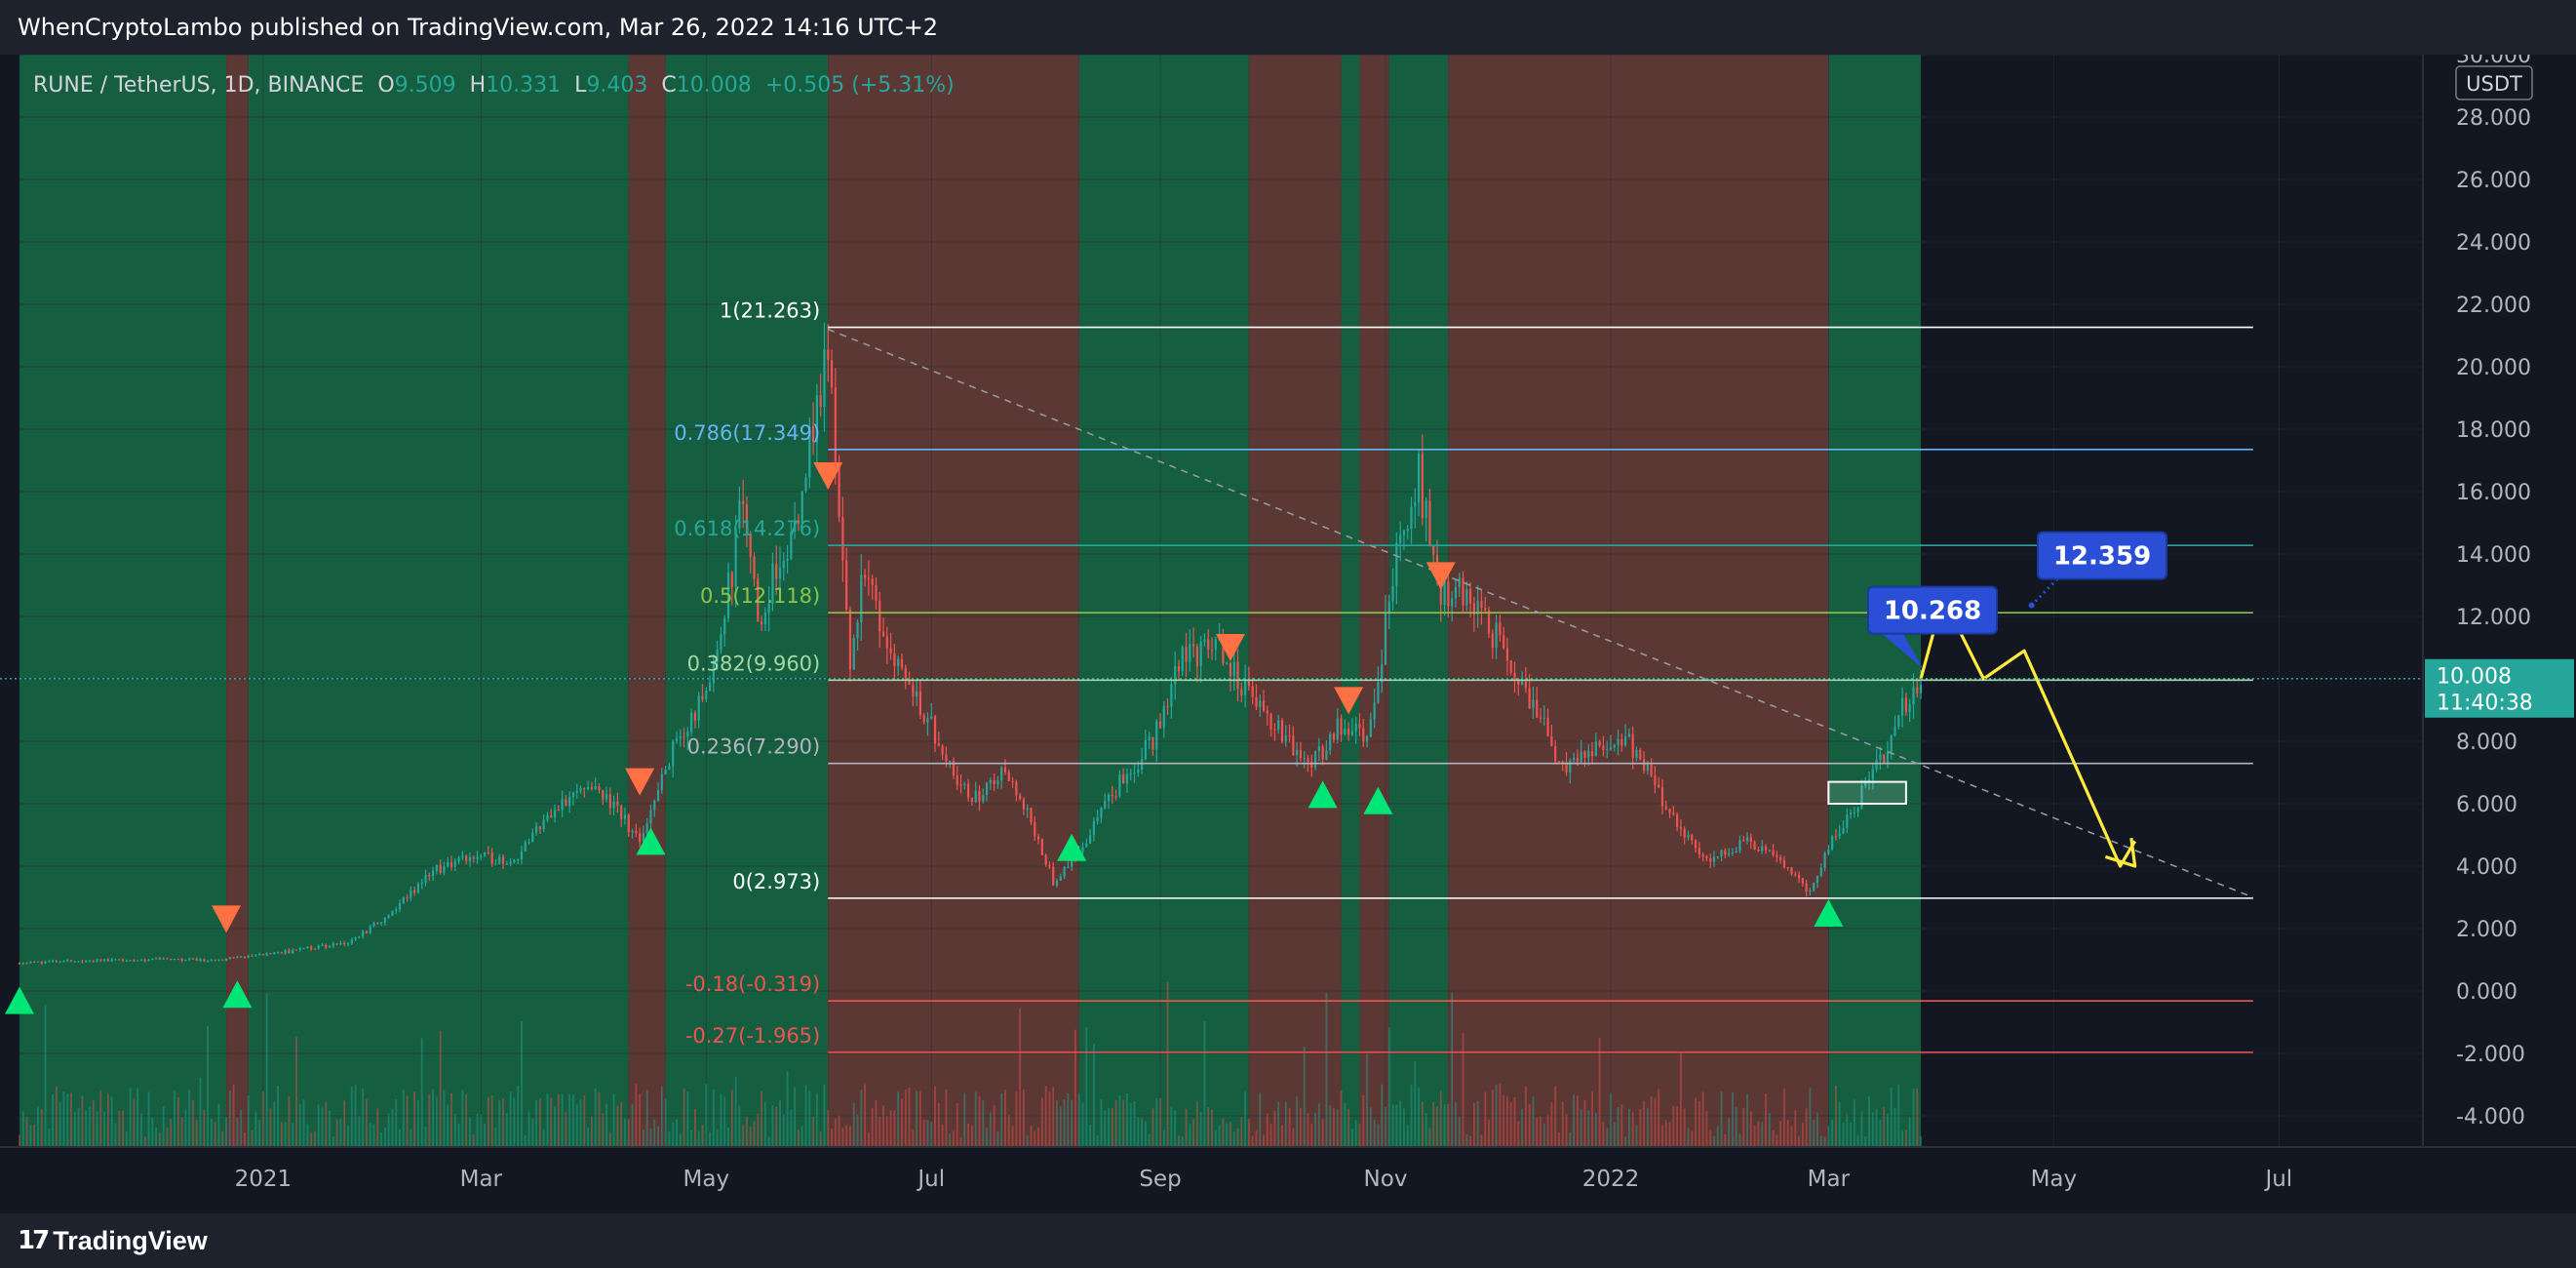 Image resolution: width=2576 pixels, height=1268 pixels. What do you see at coordinates (776, 882) in the screenshot?
I see `fib-level-label: 0(2.973)` at bounding box center [776, 882].